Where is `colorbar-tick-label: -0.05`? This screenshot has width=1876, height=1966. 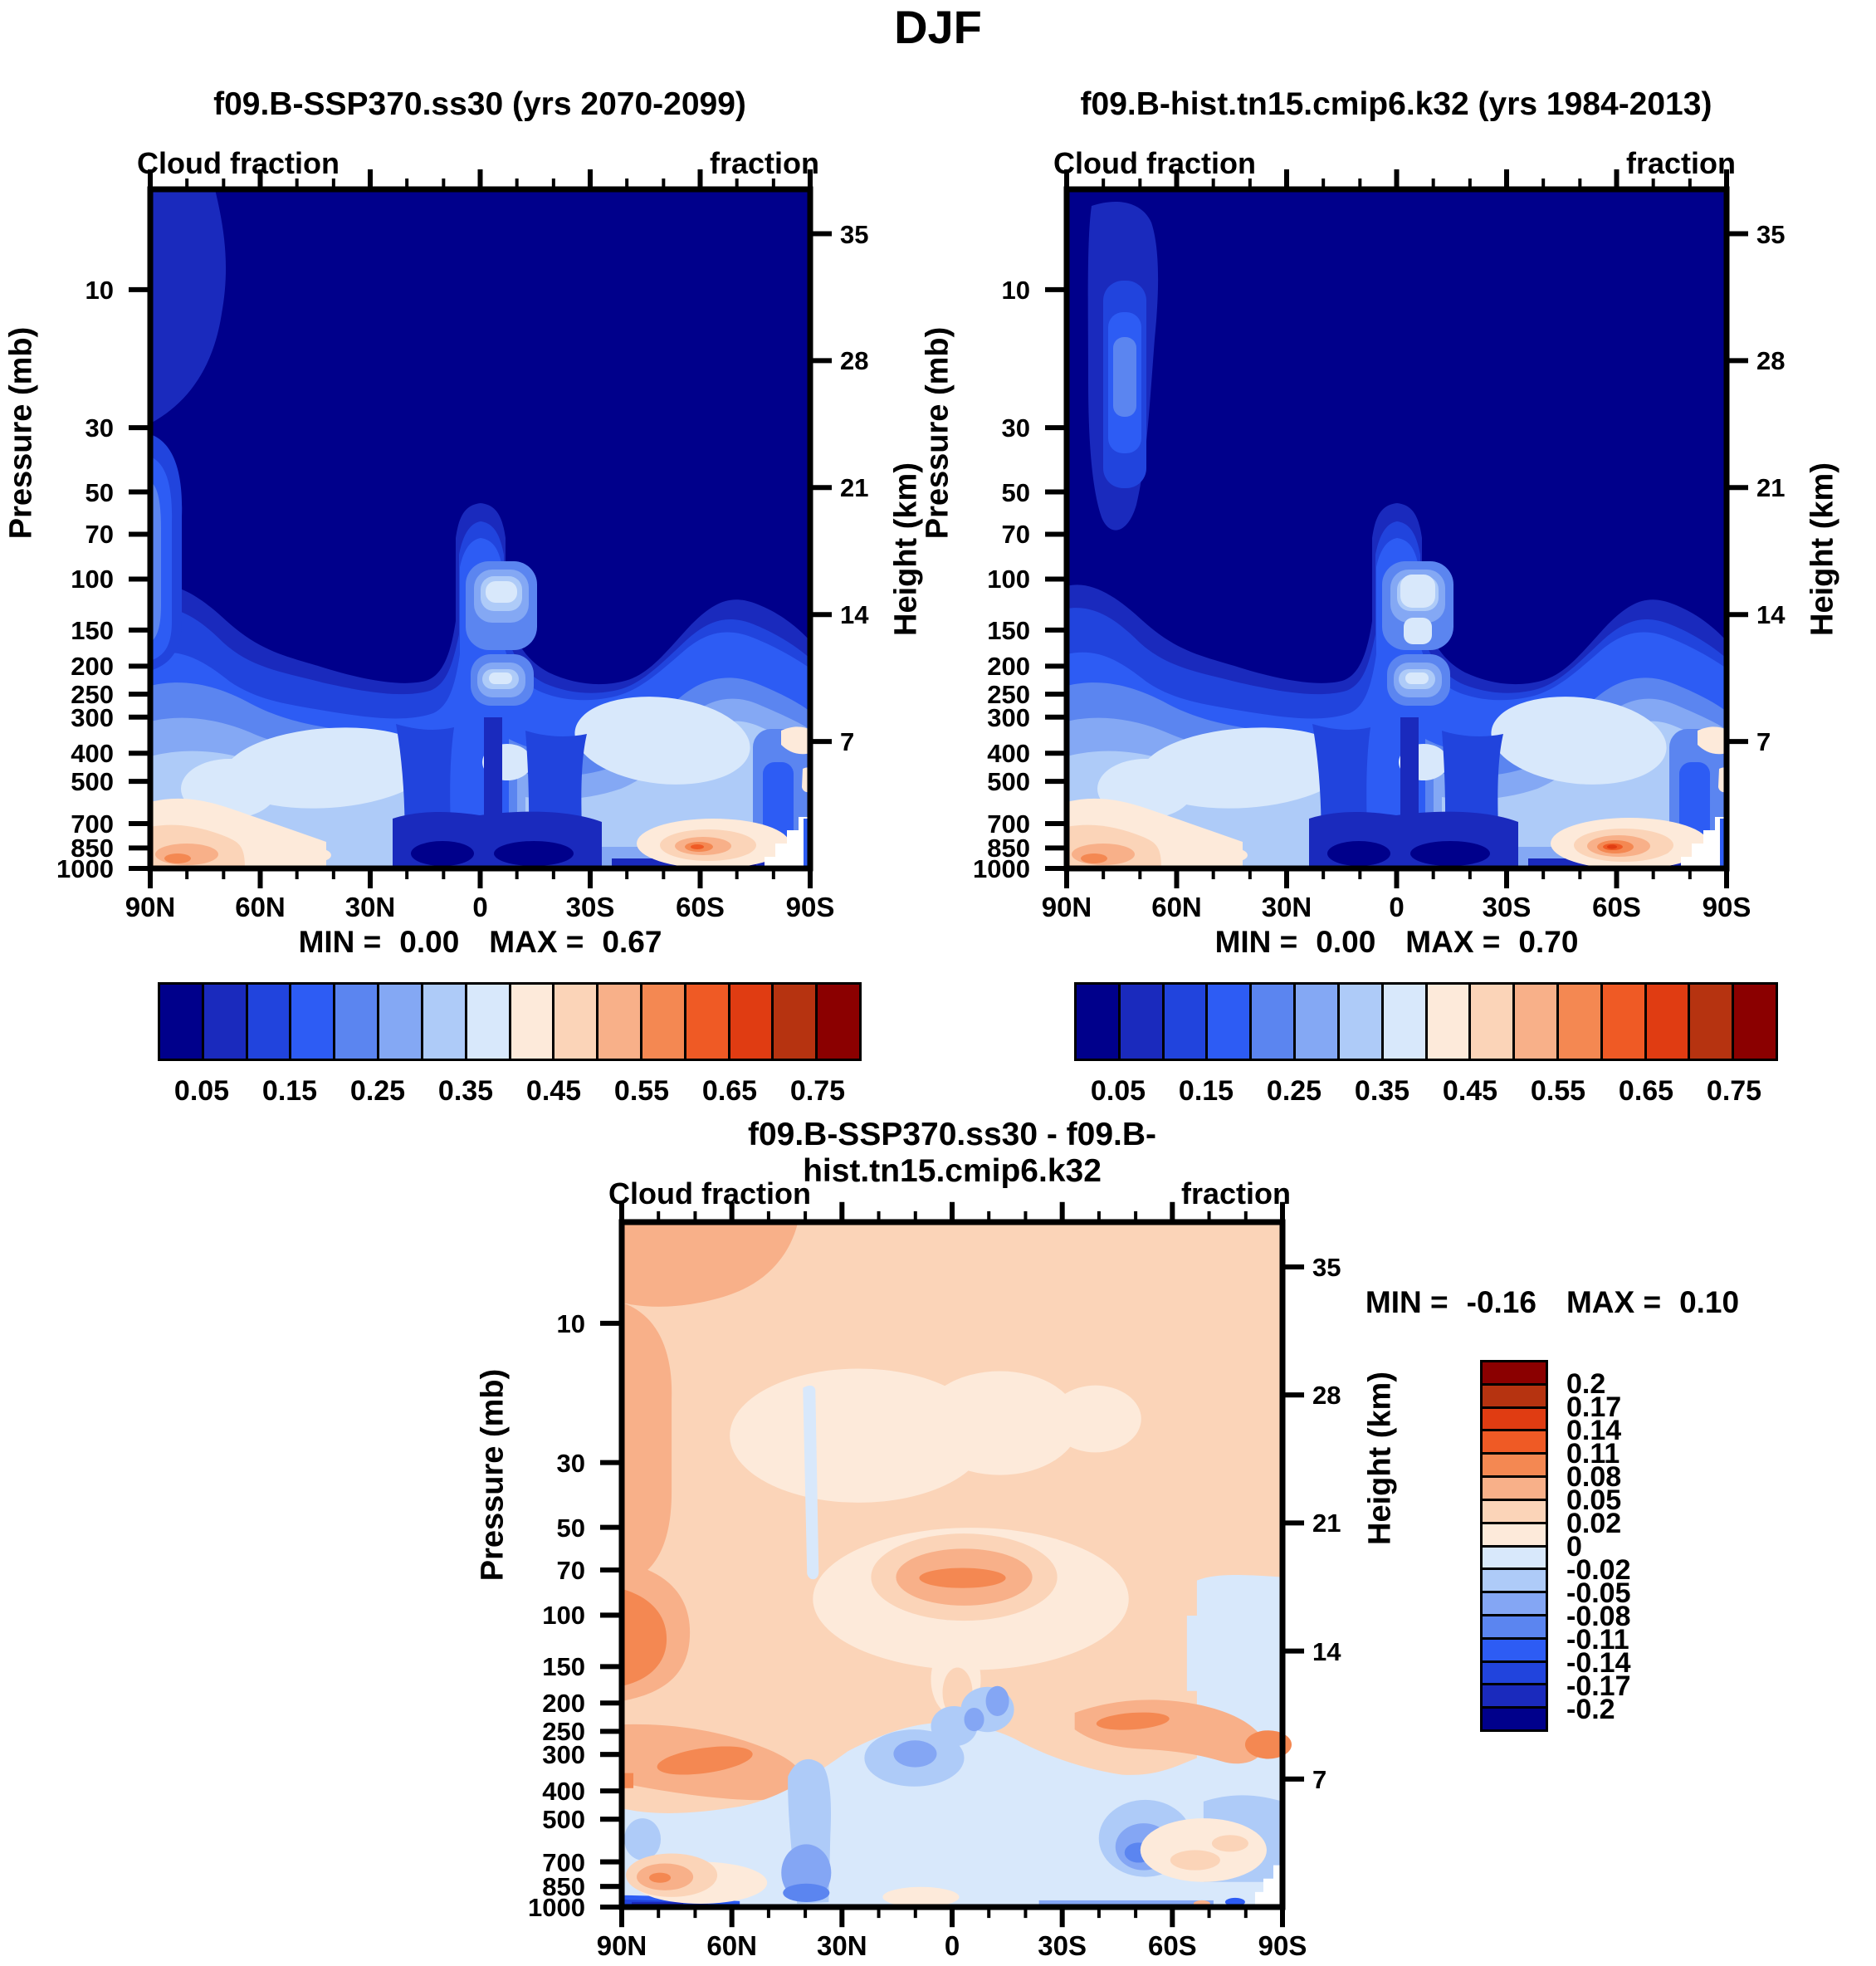
colorbar-tick-label: -0.05 is located at coordinates (1598, 1593).